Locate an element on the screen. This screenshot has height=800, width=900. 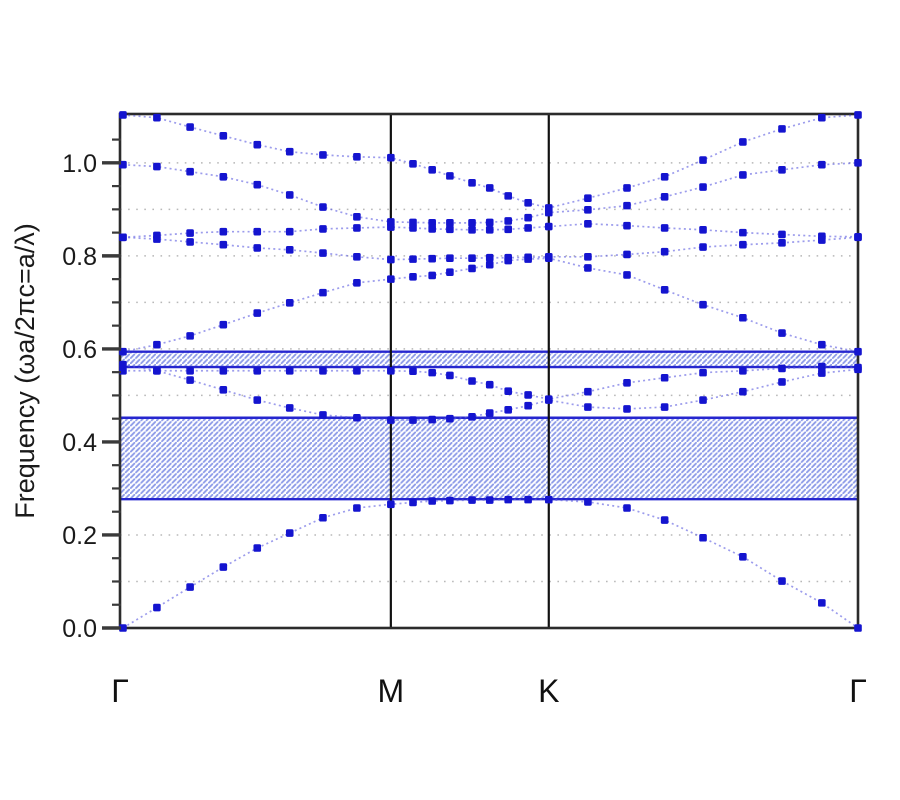
k-point-label: M is located at coordinates (391, 691).